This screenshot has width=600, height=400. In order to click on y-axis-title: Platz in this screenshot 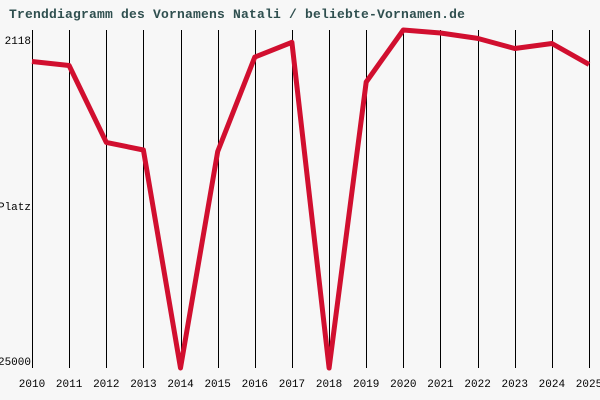, I will do `click(15, 208)`.